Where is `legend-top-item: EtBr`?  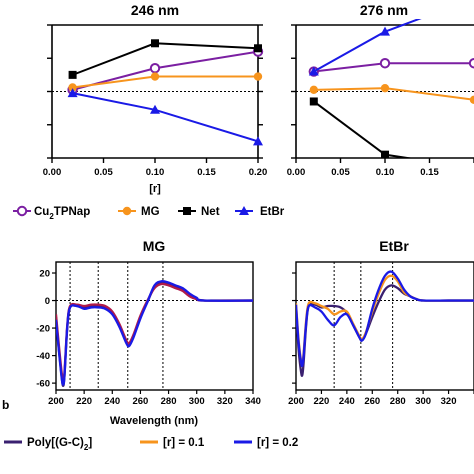
legend-top-item: EtBr is located at coordinates (260, 212).